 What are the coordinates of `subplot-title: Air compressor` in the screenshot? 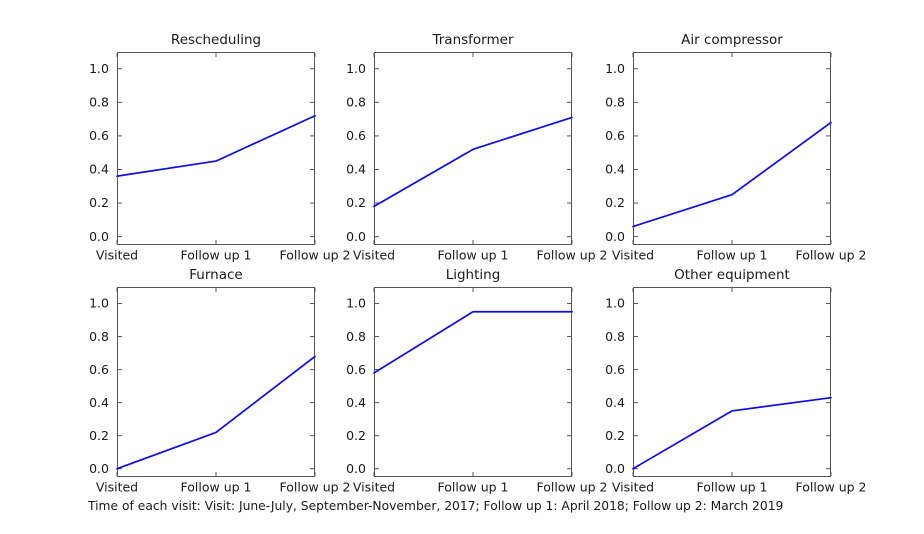 It's located at (732, 40).